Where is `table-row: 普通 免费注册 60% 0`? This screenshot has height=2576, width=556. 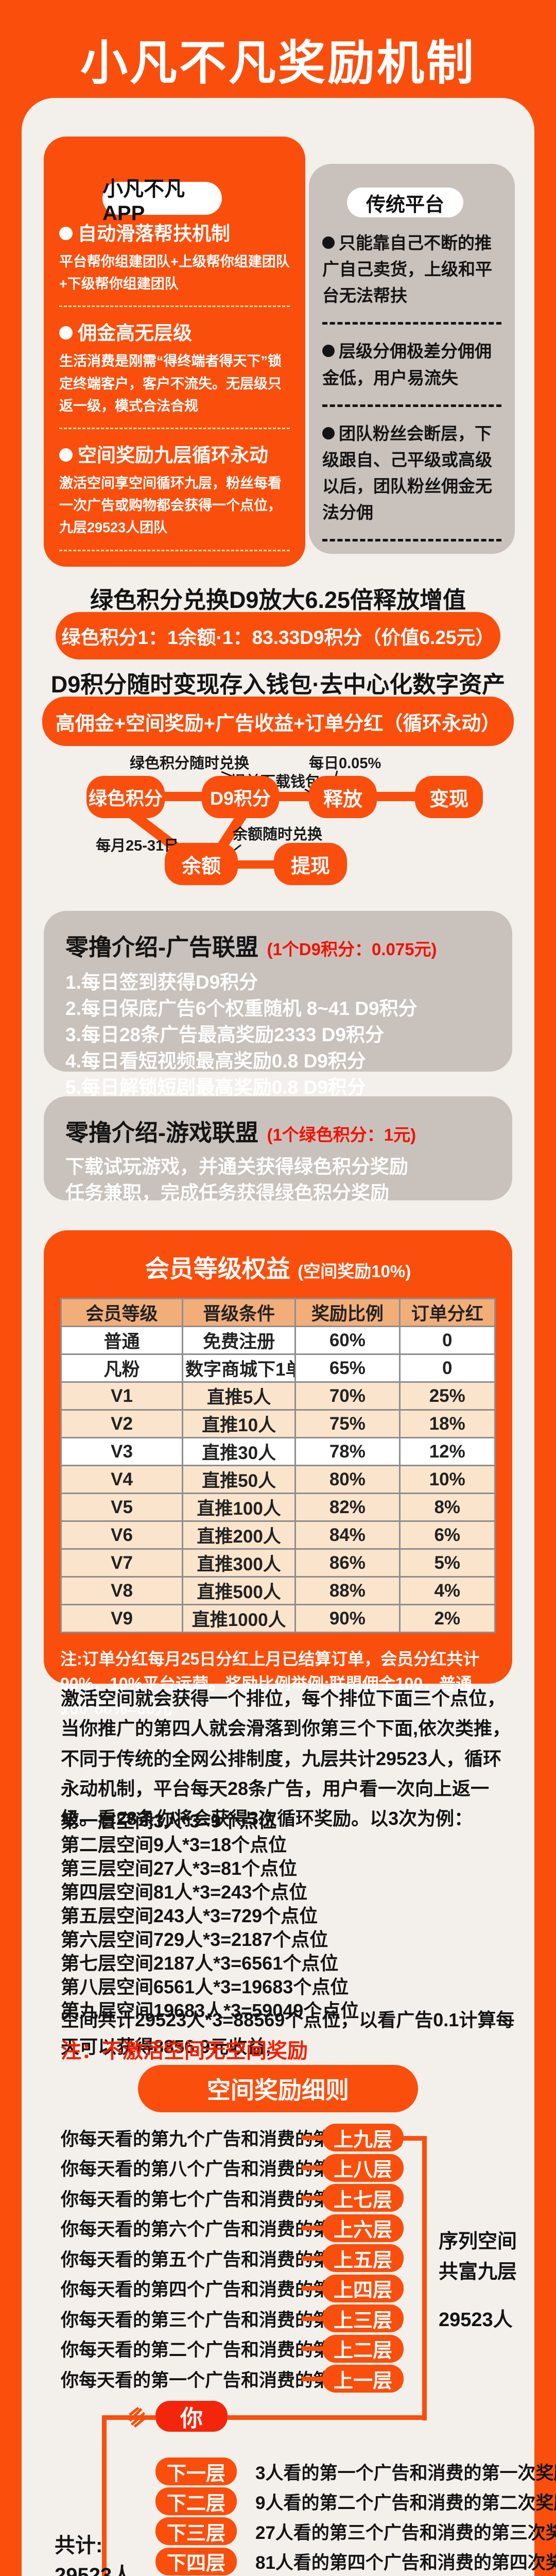
table-row: 普通 免费注册 60% 0 is located at coordinates (278, 1340).